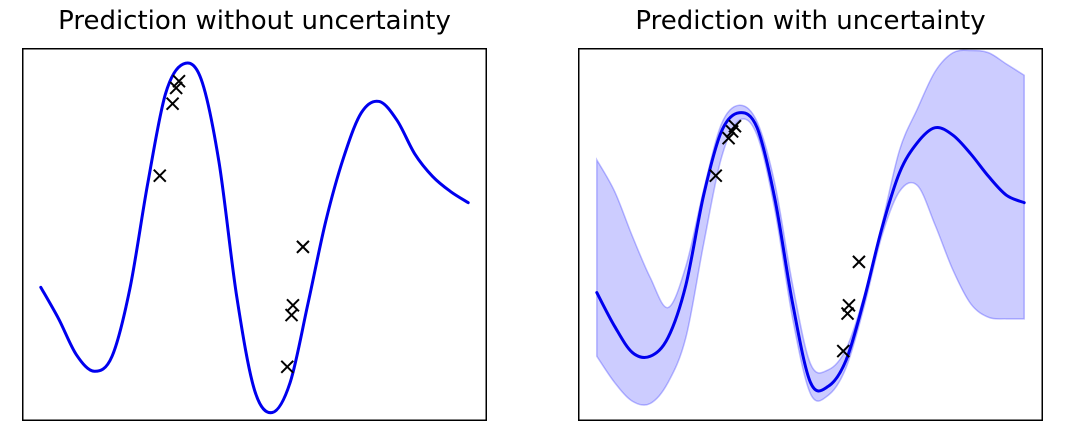  What do you see at coordinates (254, 21) in the screenshot?
I see `chart-title-left: Prediction without uncertainty` at bounding box center [254, 21].